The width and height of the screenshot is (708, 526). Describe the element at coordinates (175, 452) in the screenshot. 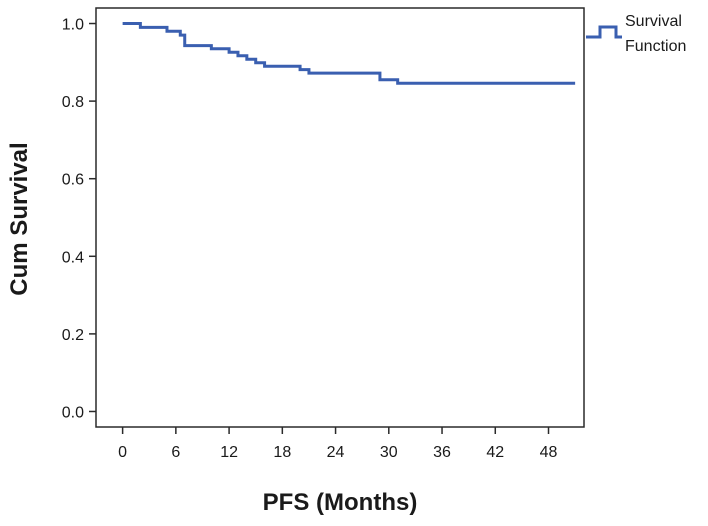

I see `x-tick-label: 6` at that location.